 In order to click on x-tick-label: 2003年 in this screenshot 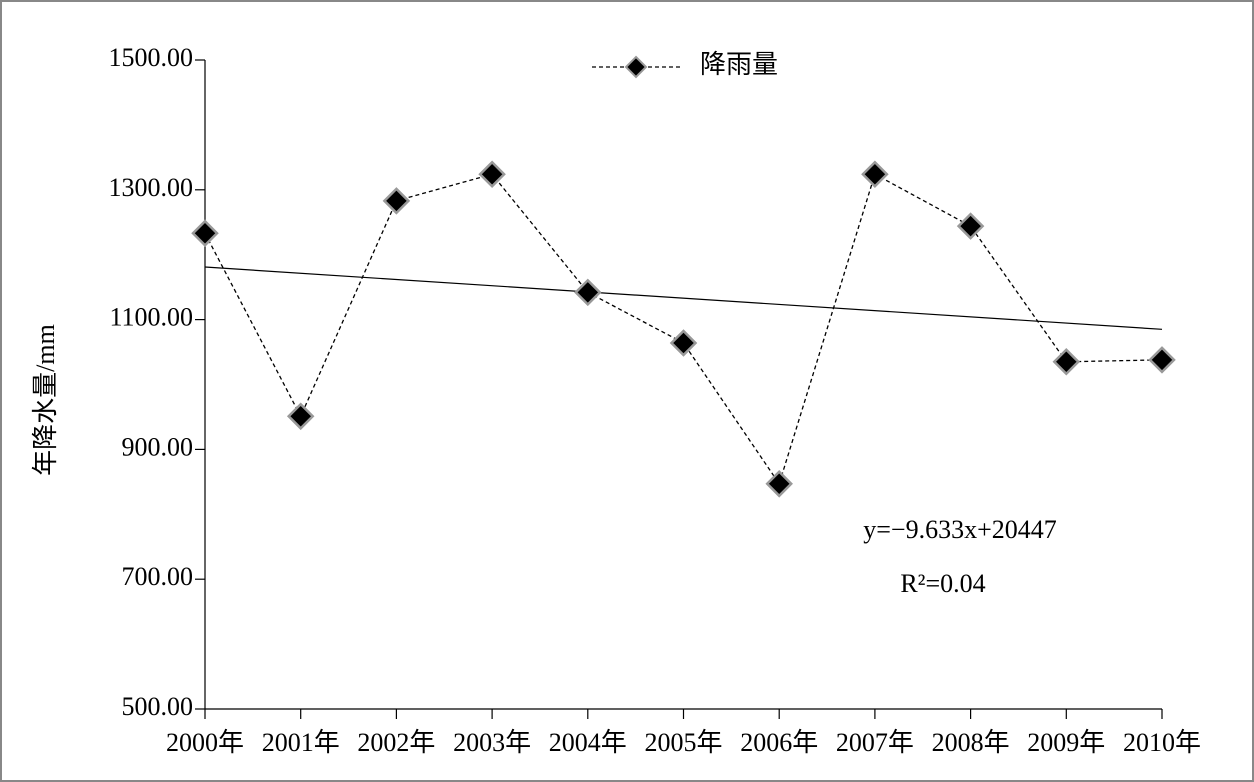, I will do `click(492, 742)`.